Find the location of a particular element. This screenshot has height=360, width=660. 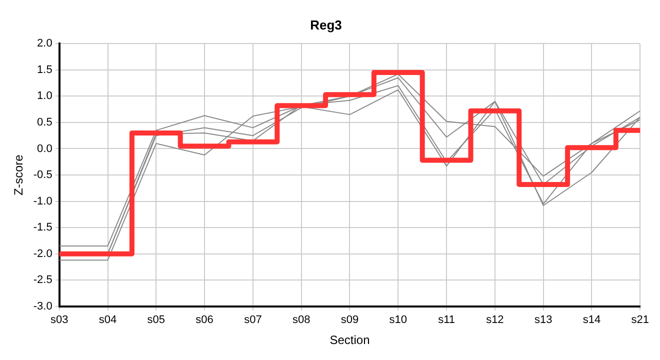

x-tick-label: s12 is located at coordinates (495, 320).